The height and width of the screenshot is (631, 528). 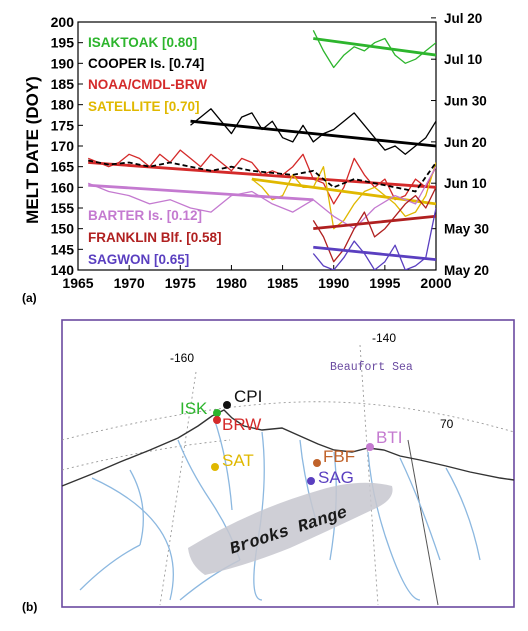 I want to click on station-fbf-marker, so click(x=317, y=463).